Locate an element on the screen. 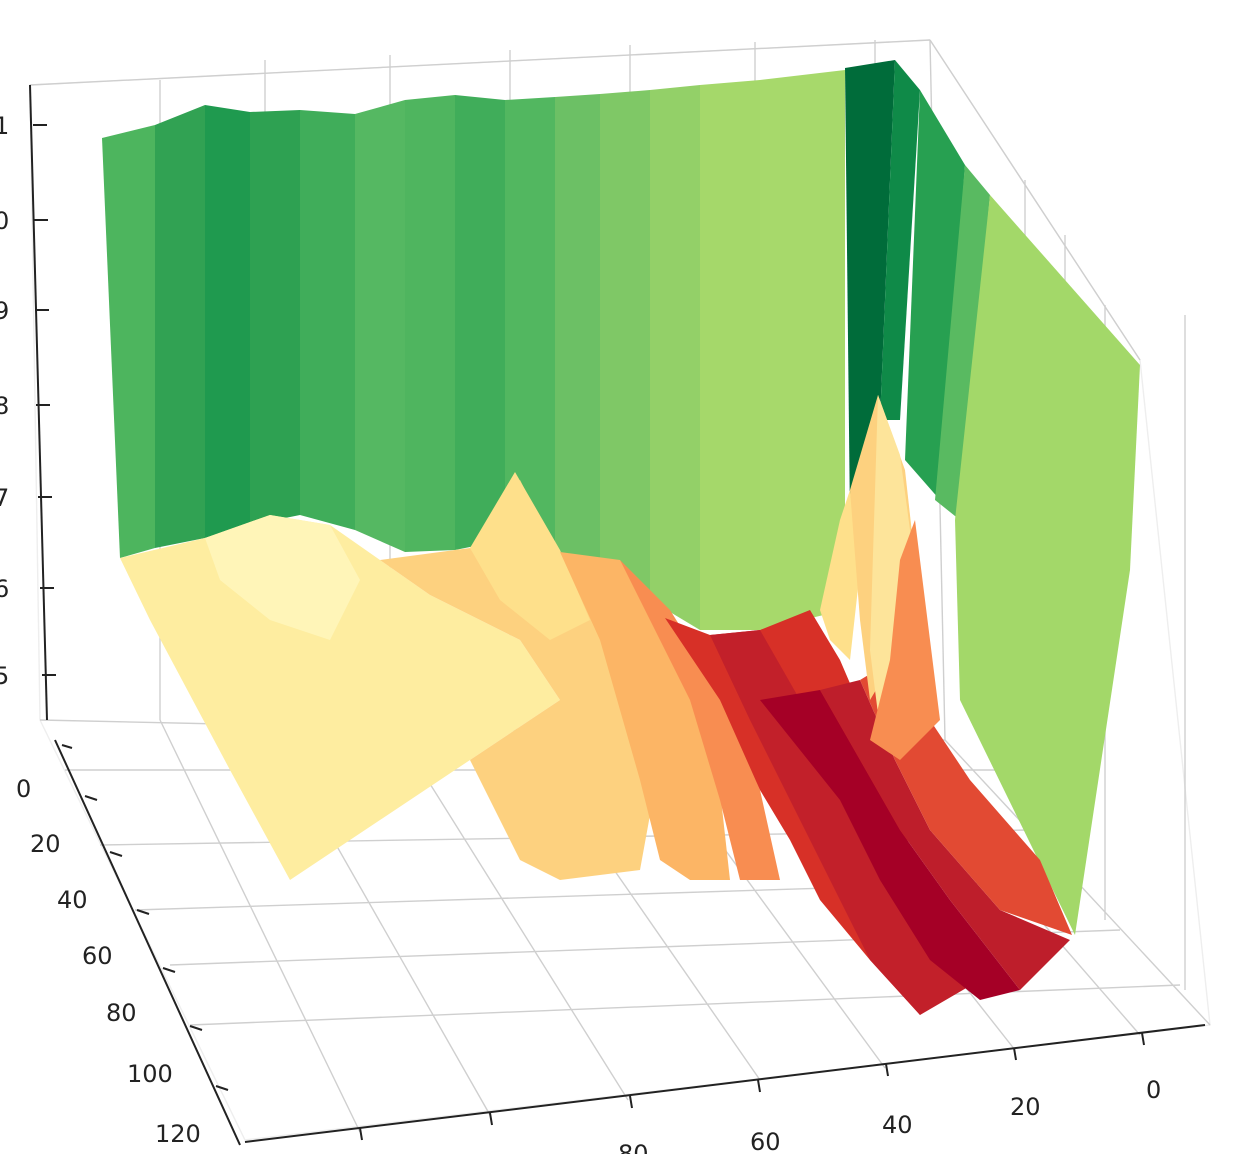 The width and height of the screenshot is (1240, 1154). z-tick-label: 5 is located at coordinates (4, 676).